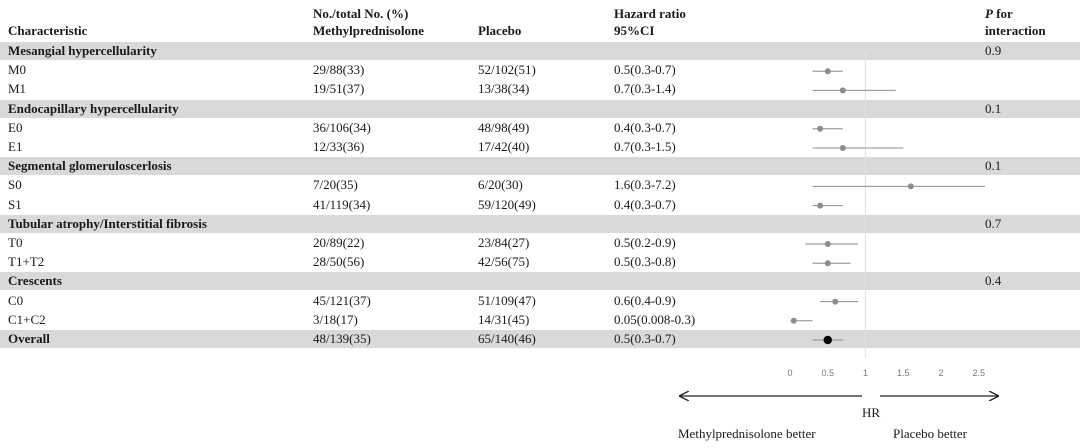 The width and height of the screenshot is (1080, 448). I want to click on left-direction-label: Methylprednisolone better, so click(747, 433).